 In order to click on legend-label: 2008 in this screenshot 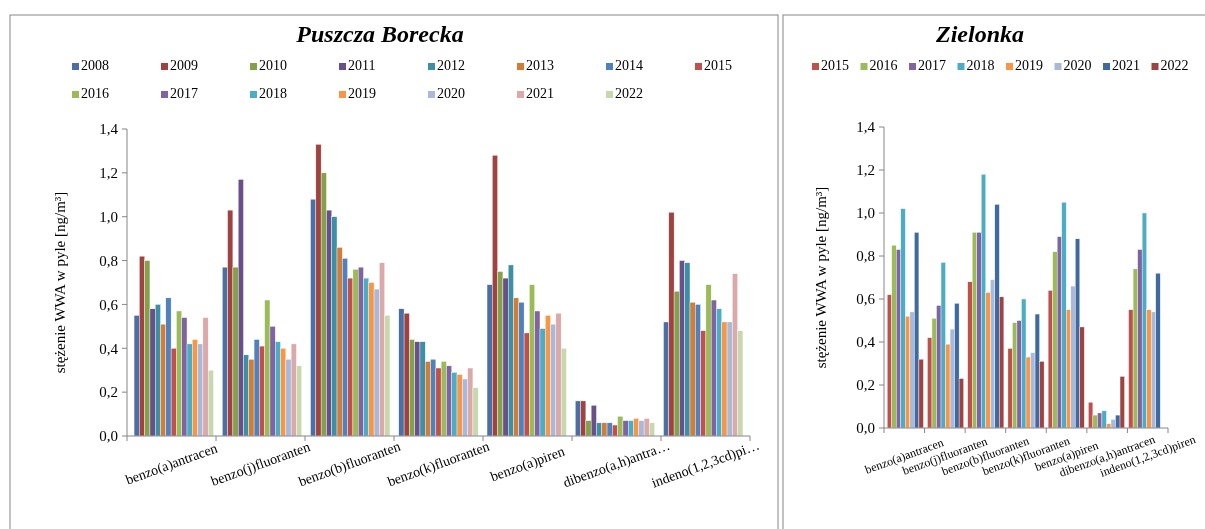, I will do `click(95, 65)`.